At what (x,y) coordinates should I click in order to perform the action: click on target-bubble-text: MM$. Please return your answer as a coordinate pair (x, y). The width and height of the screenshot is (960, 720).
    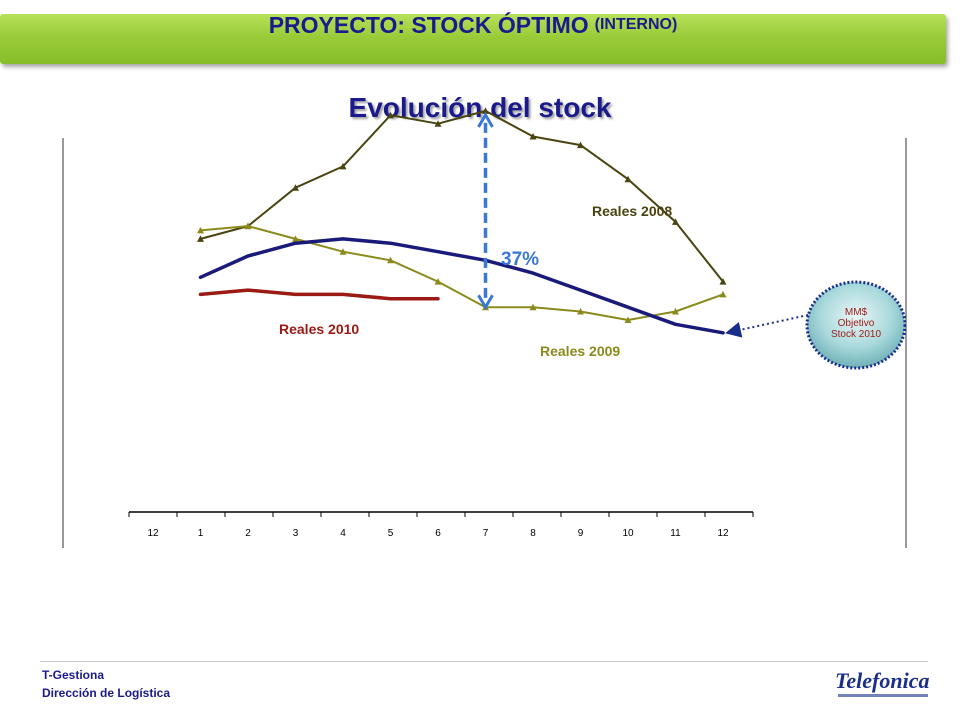
    Looking at the image, I should click on (856, 312).